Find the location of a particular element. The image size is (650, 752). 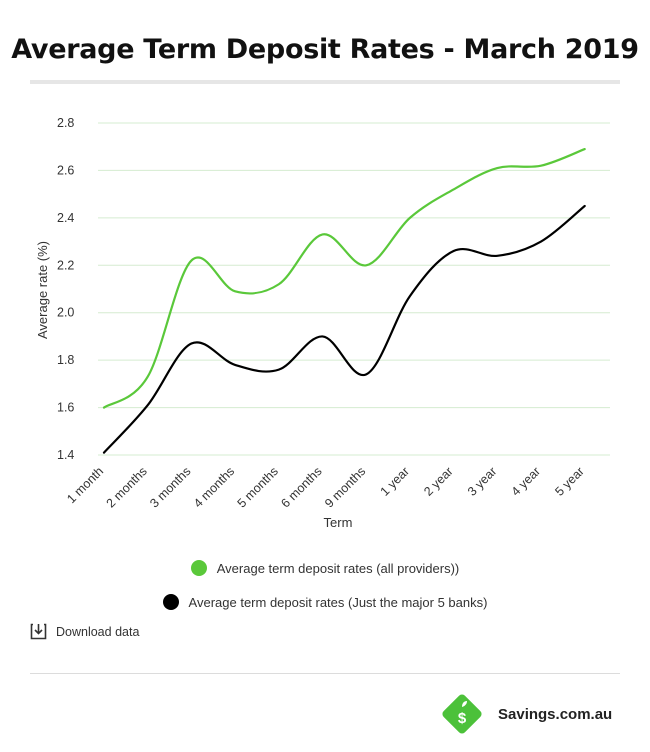

savings-logo-icon: $ is located at coordinates (462, 714).